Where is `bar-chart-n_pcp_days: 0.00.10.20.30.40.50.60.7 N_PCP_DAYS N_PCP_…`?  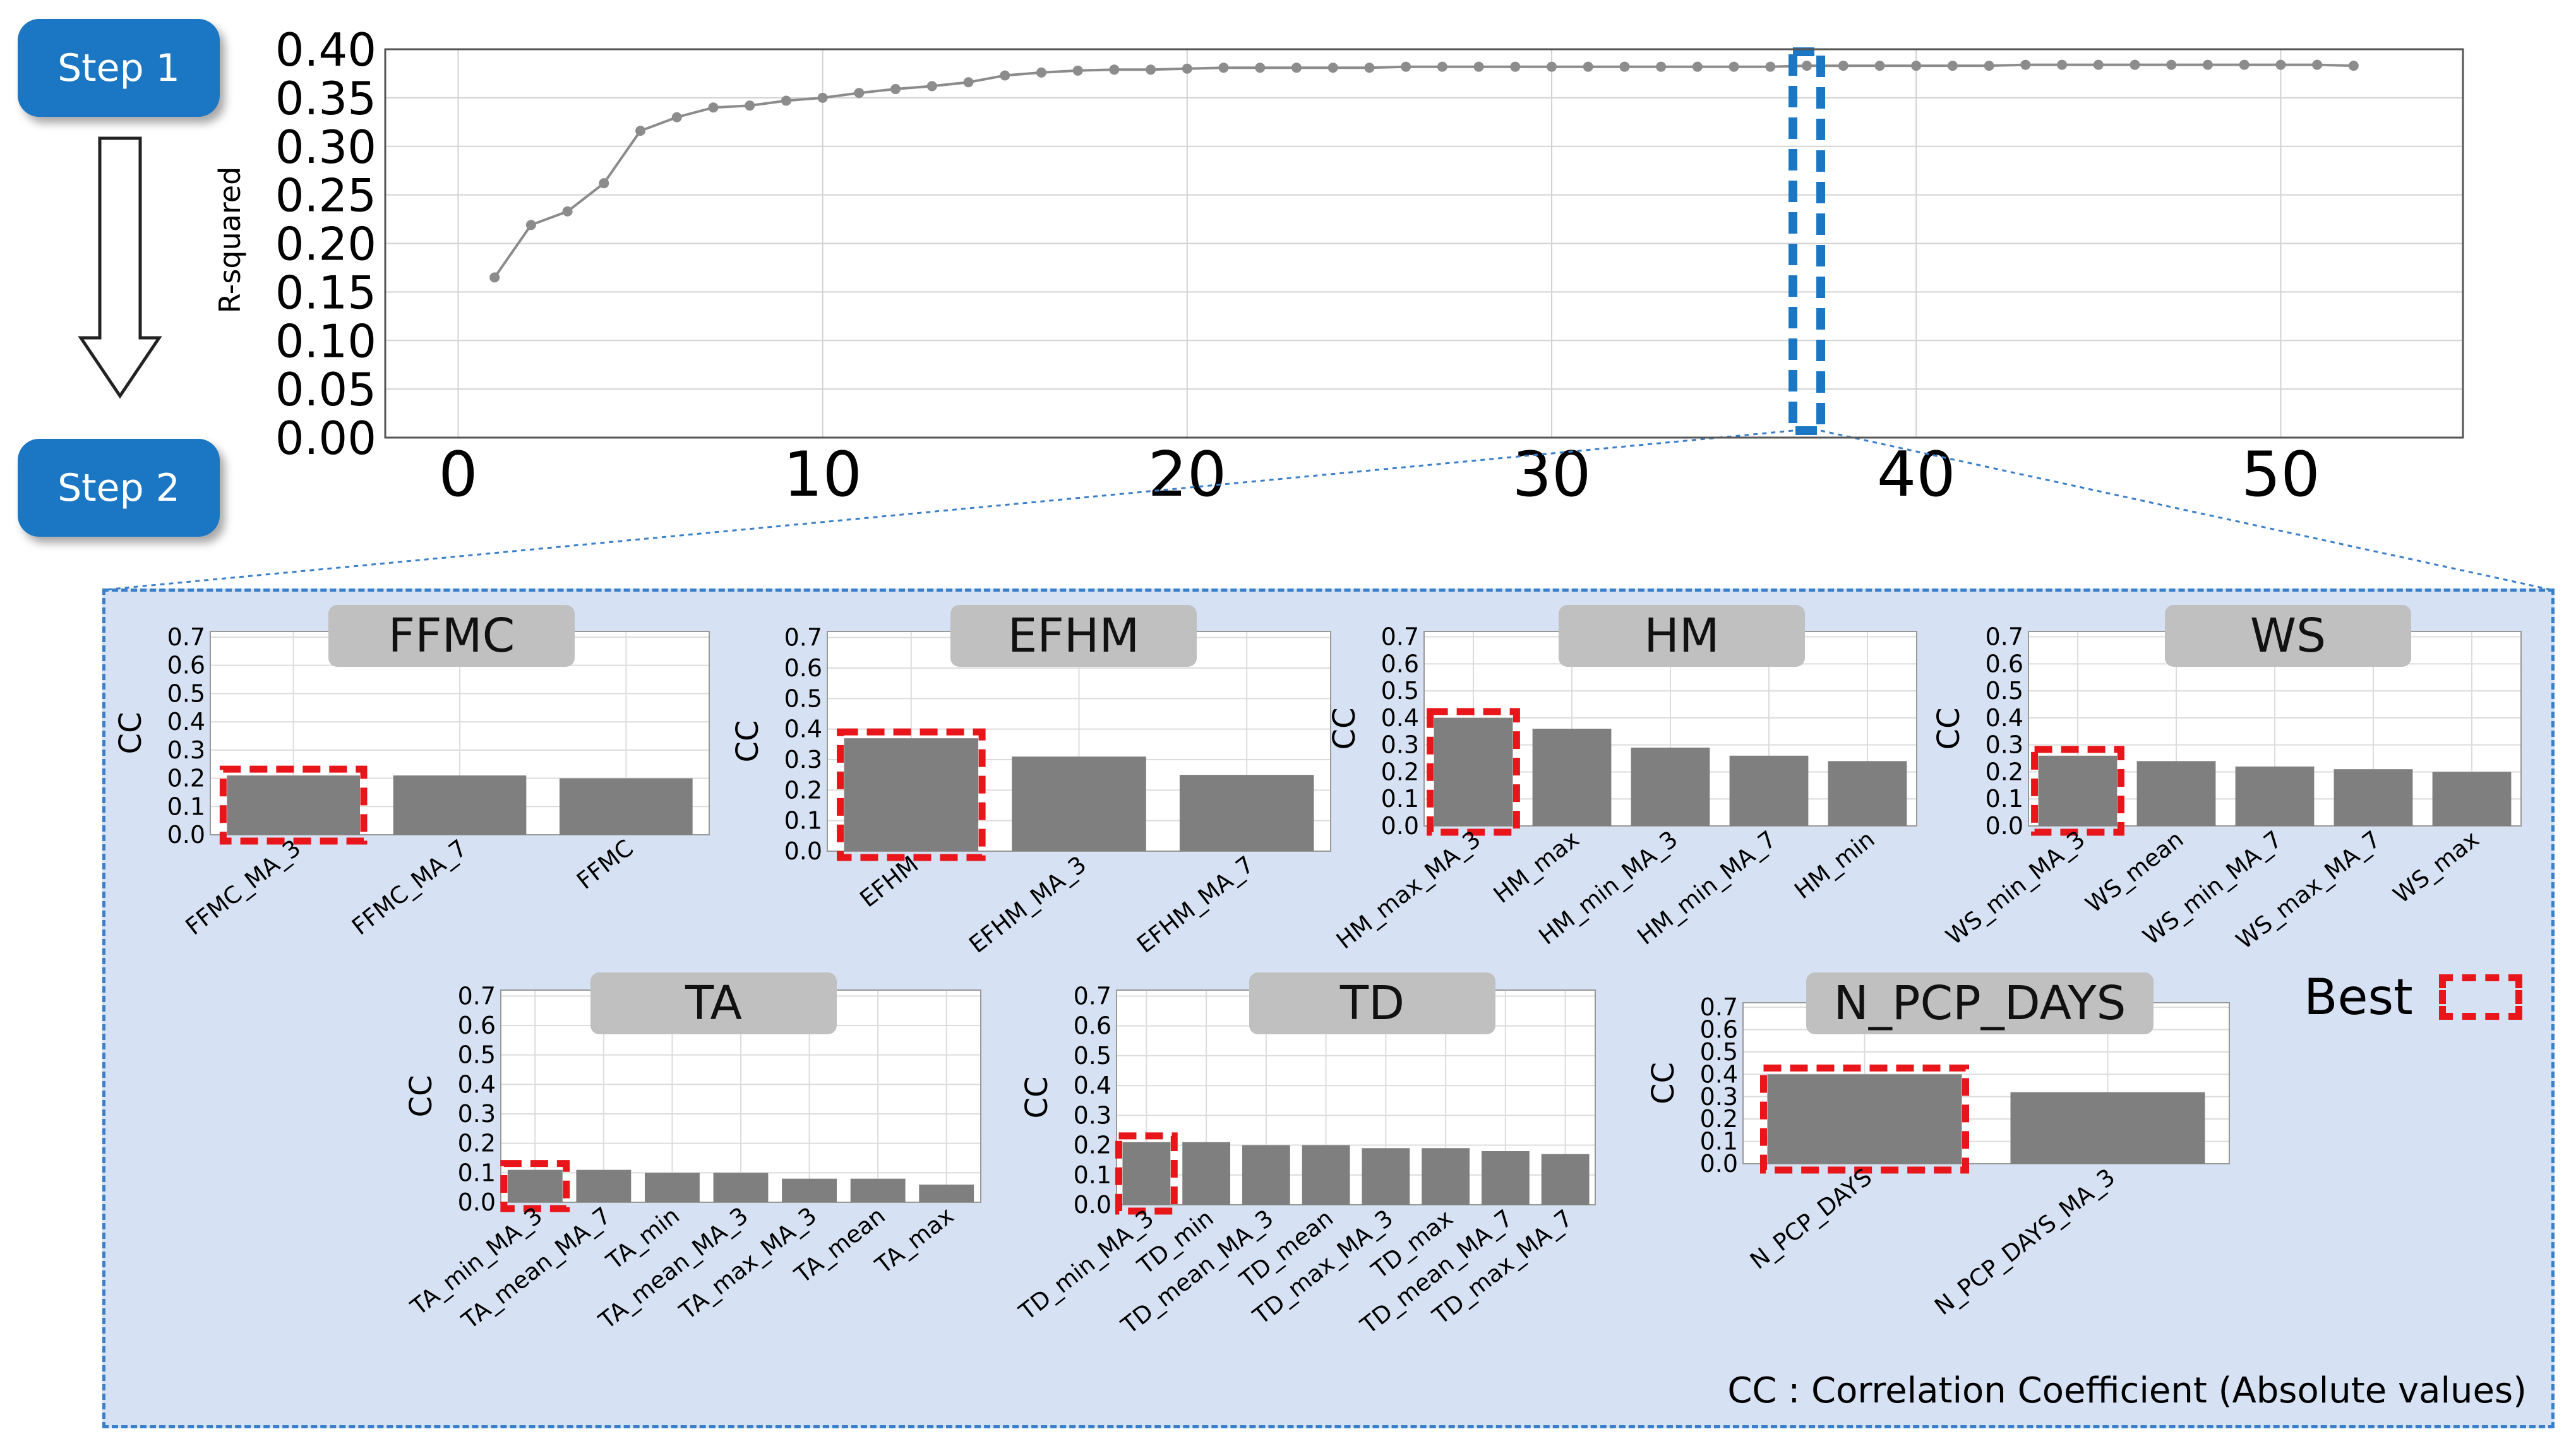 bar-chart-n_pcp_days: 0.00.10.20.30.40.50.60.7 N_PCP_DAYS N_PCP_… is located at coordinates (1938, 1156).